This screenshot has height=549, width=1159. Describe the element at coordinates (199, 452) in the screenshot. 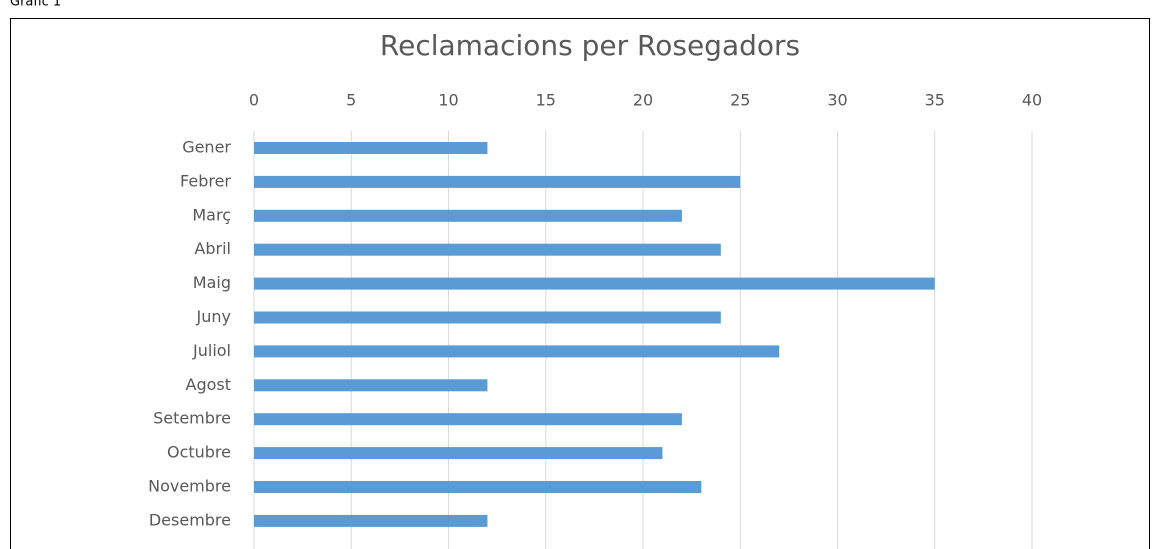

I see `y-tick-label: Octubre` at that location.